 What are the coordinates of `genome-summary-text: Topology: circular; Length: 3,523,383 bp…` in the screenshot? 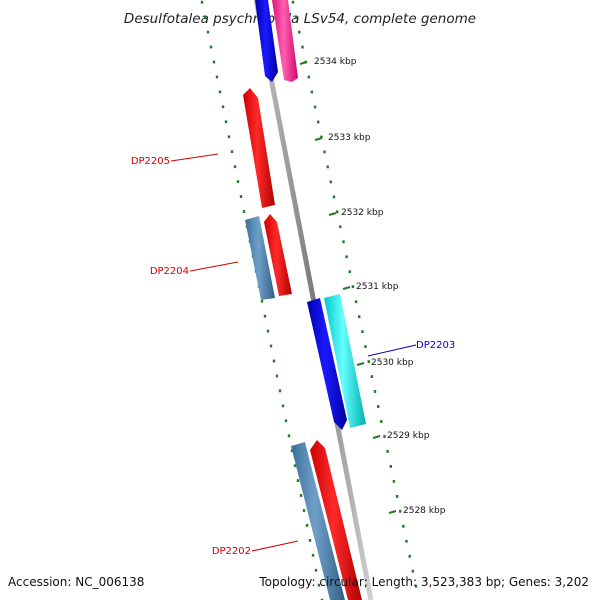 It's located at (423, 582).